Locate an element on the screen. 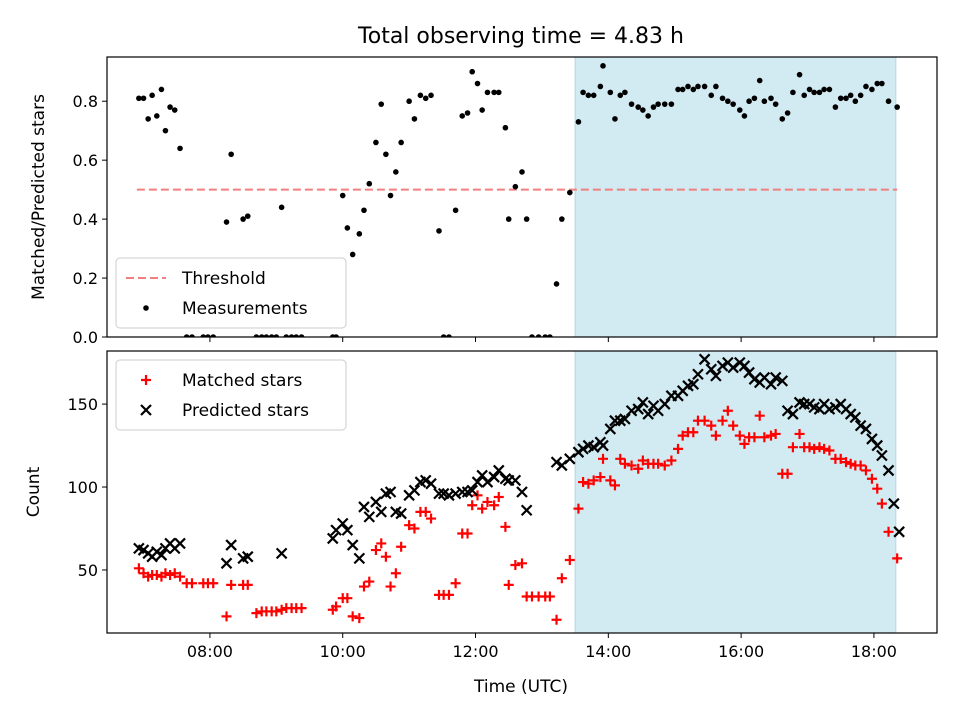  legend-frame is located at coordinates (231, 293).